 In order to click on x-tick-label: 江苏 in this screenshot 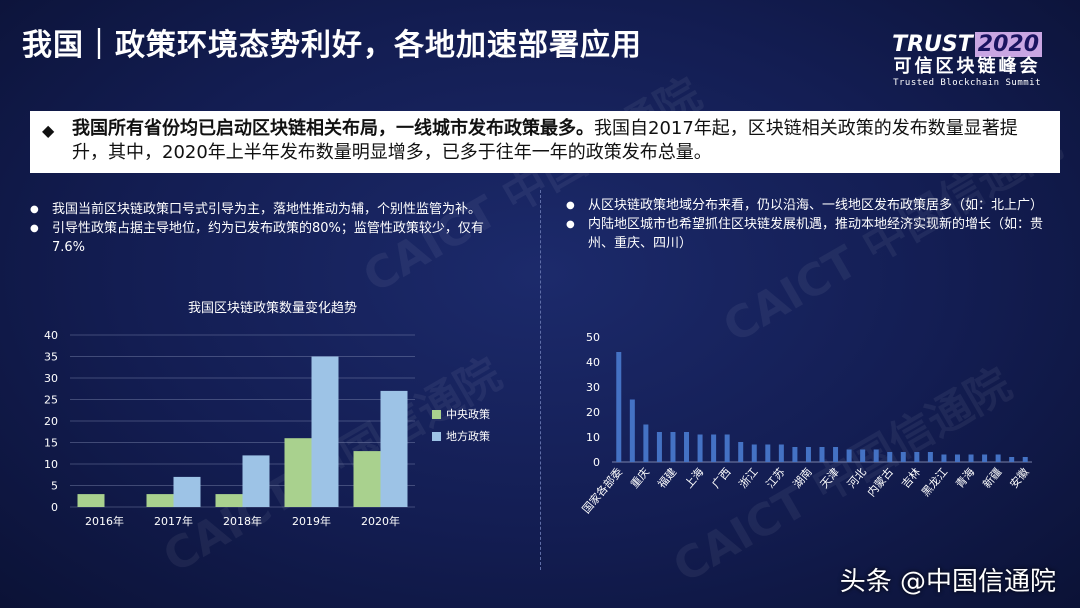, I will do `click(776, 478)`.